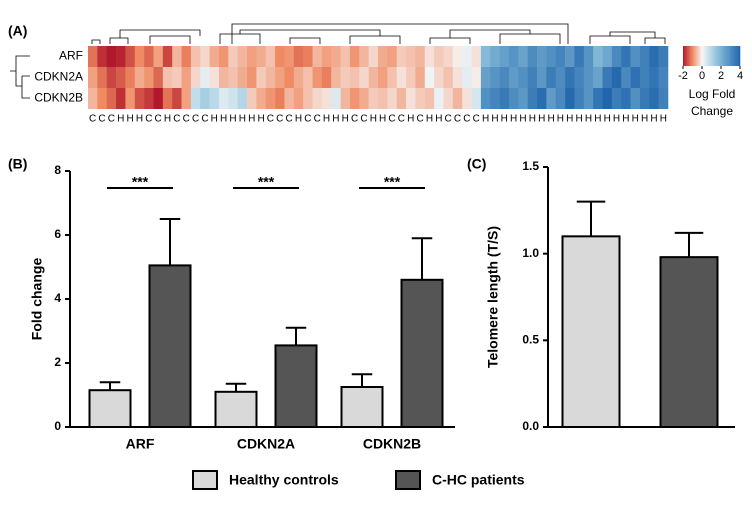 The height and width of the screenshot is (516, 752). What do you see at coordinates (58, 98) in the screenshot?
I see `row-label: CDKN2B` at bounding box center [58, 98].